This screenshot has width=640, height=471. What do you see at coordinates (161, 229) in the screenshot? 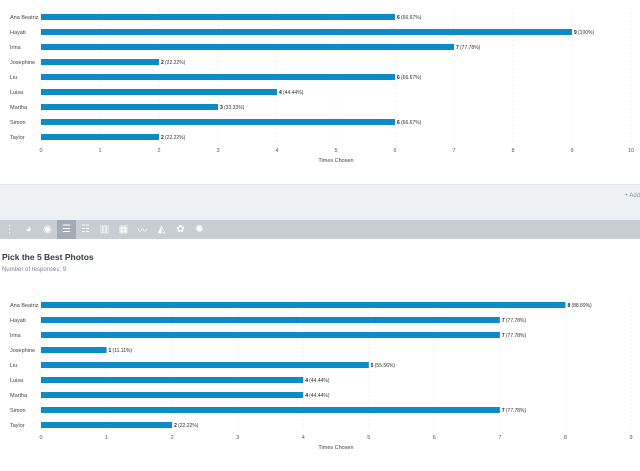
I see `area-chart-icon: ◭` at bounding box center [161, 229].